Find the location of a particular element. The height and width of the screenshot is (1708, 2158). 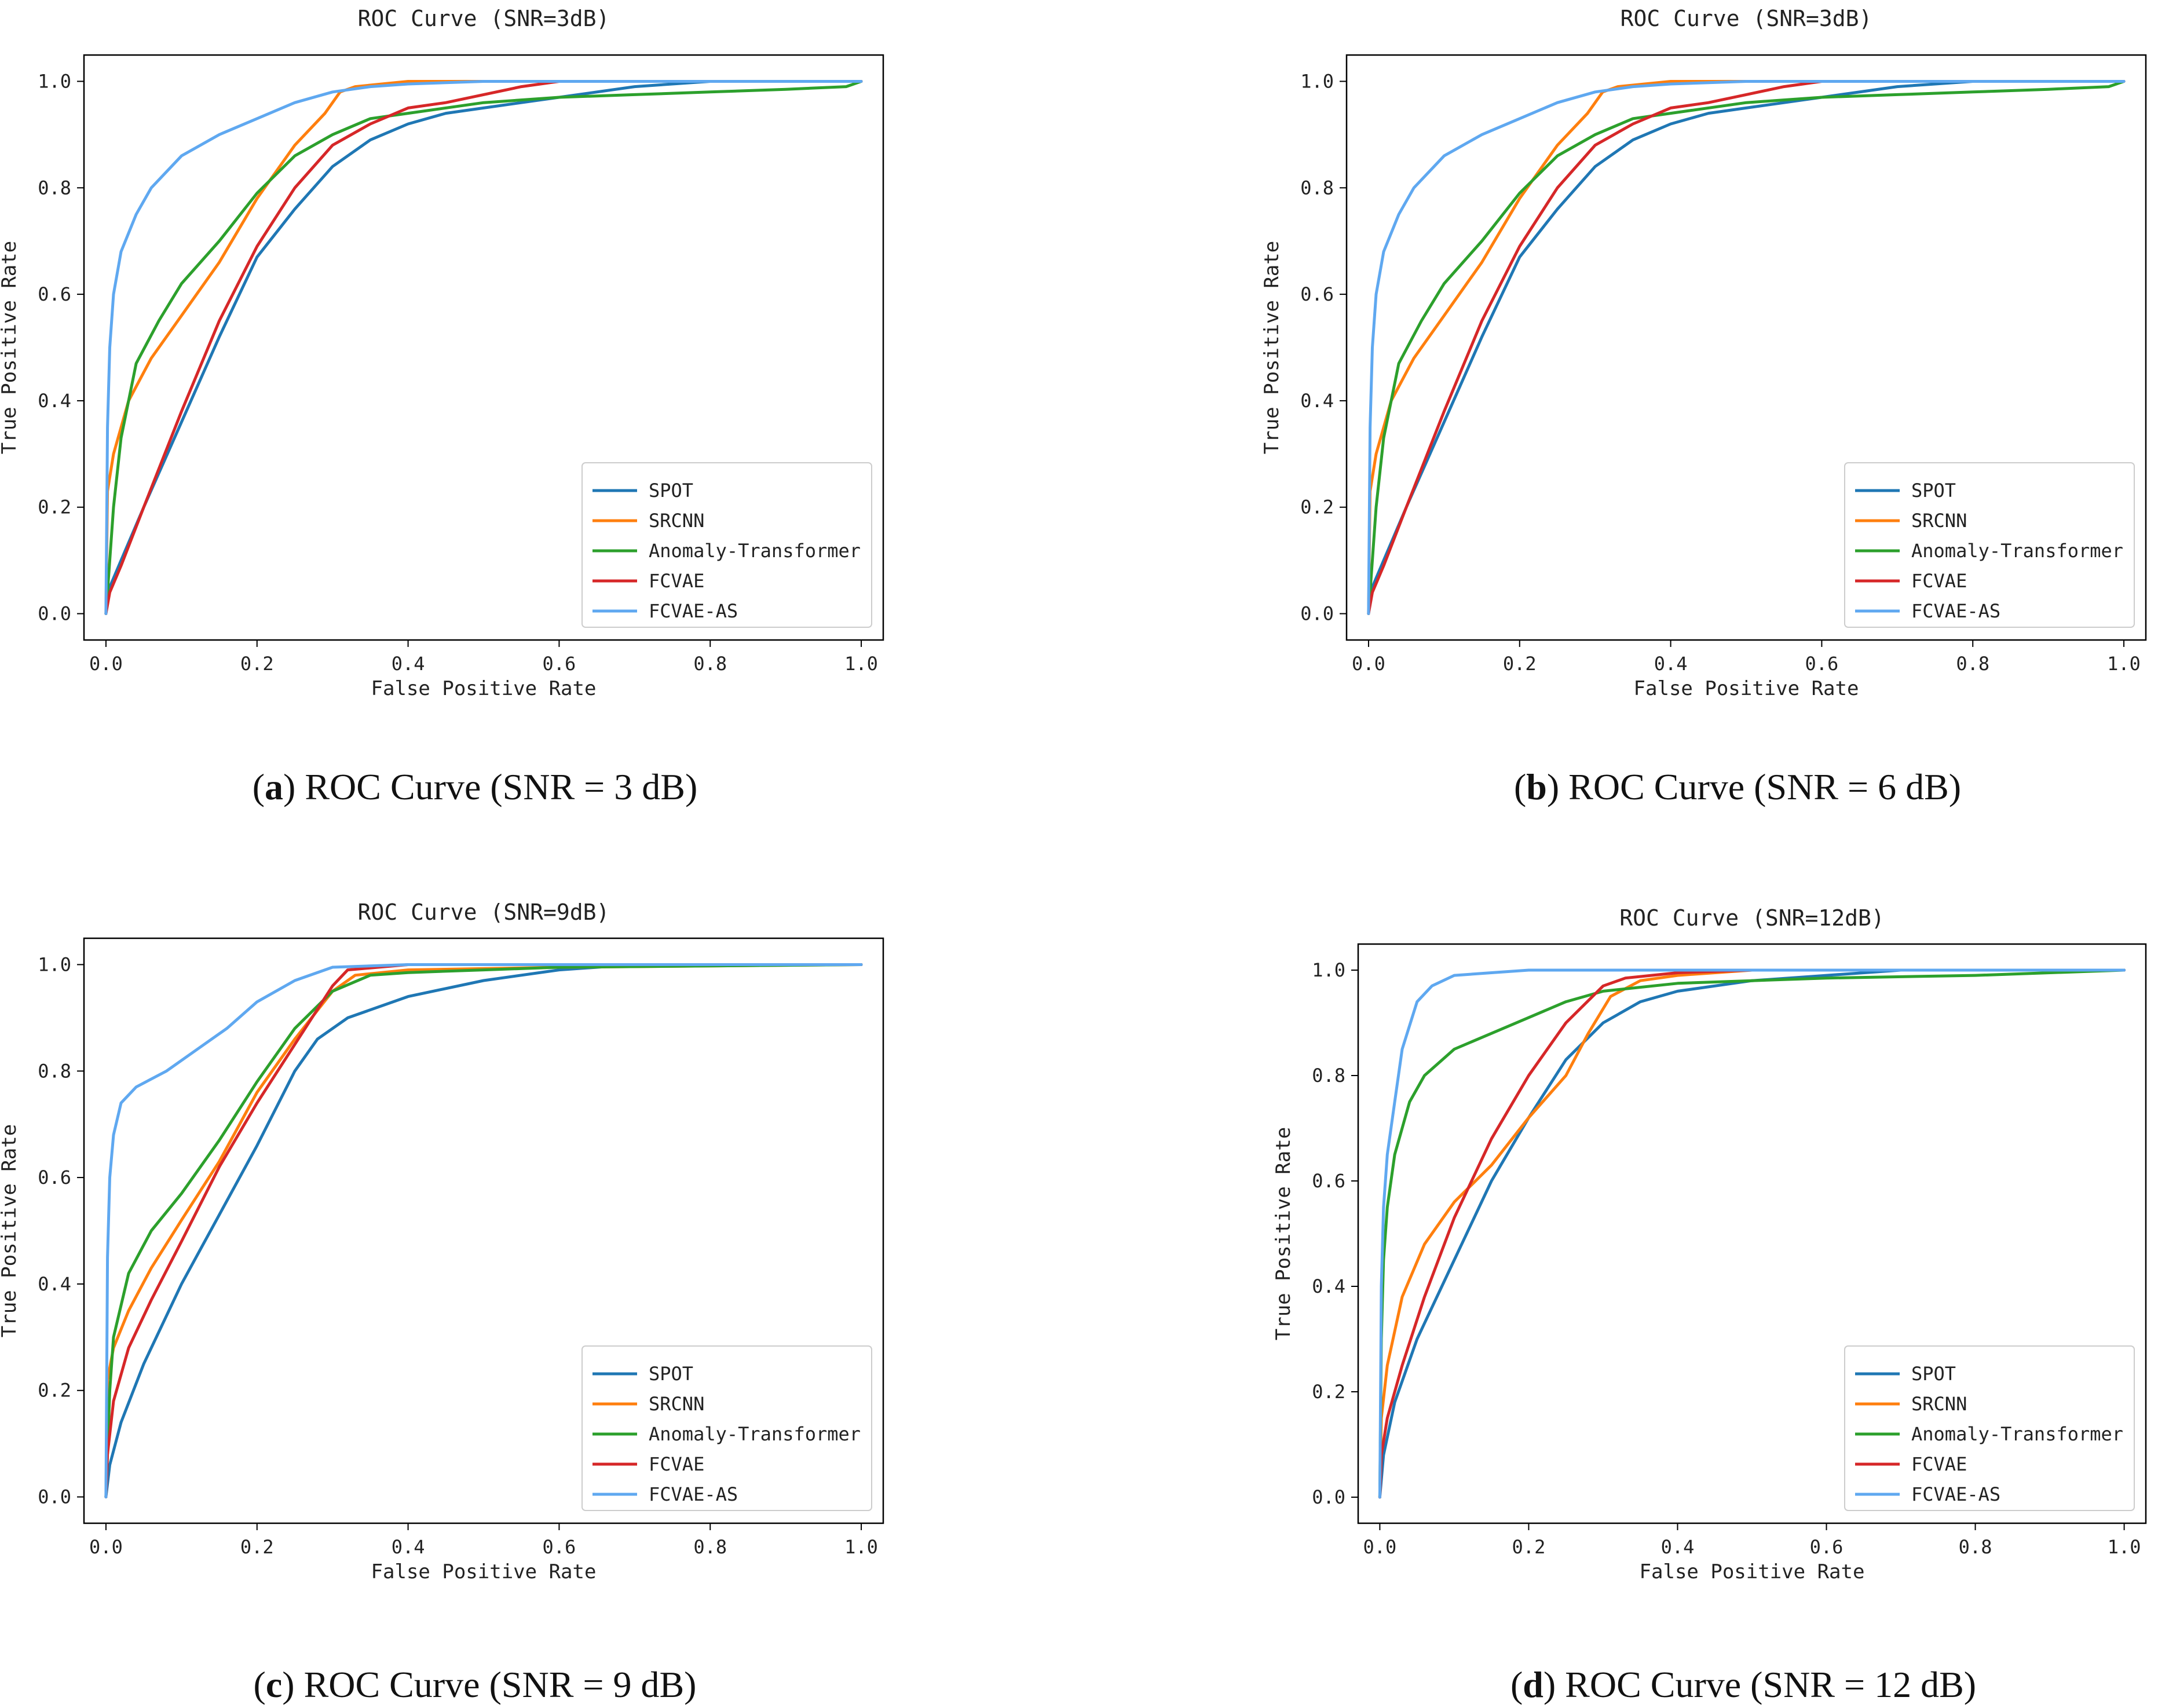

chart-title: ROC Curve (SNR=9dB) is located at coordinates (484, 912).